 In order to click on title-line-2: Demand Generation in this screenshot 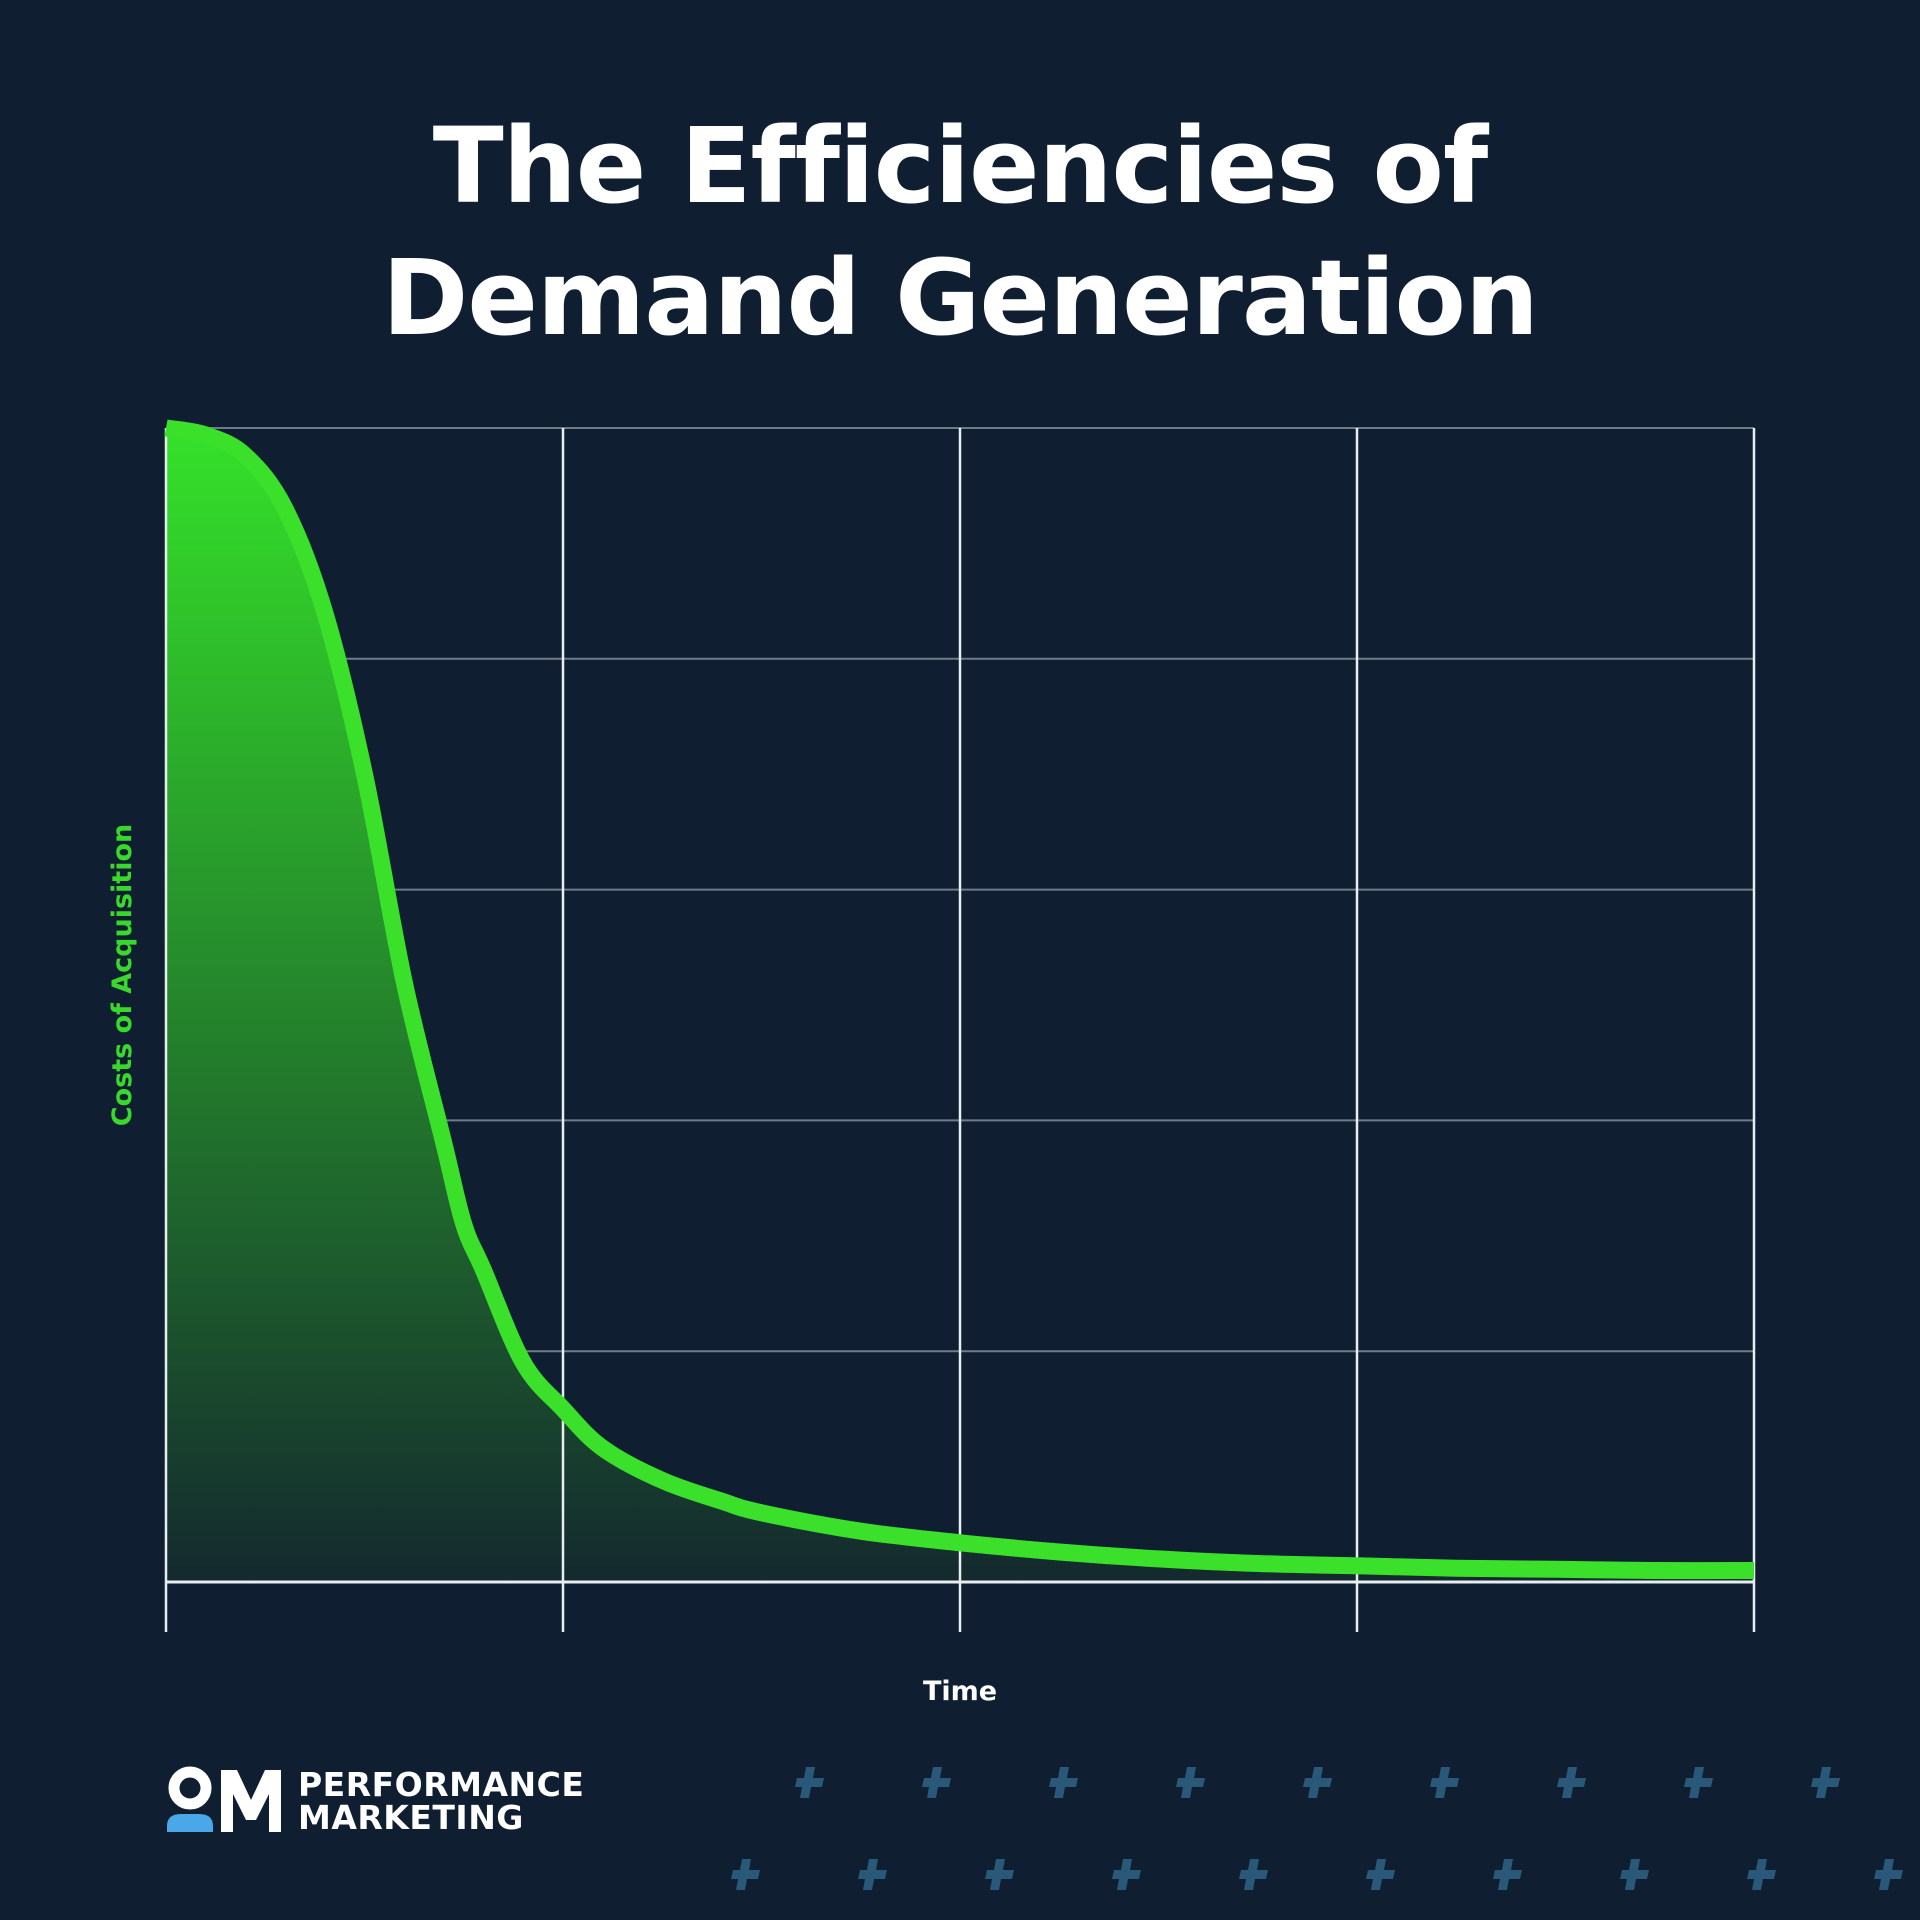, I will do `click(960, 298)`.